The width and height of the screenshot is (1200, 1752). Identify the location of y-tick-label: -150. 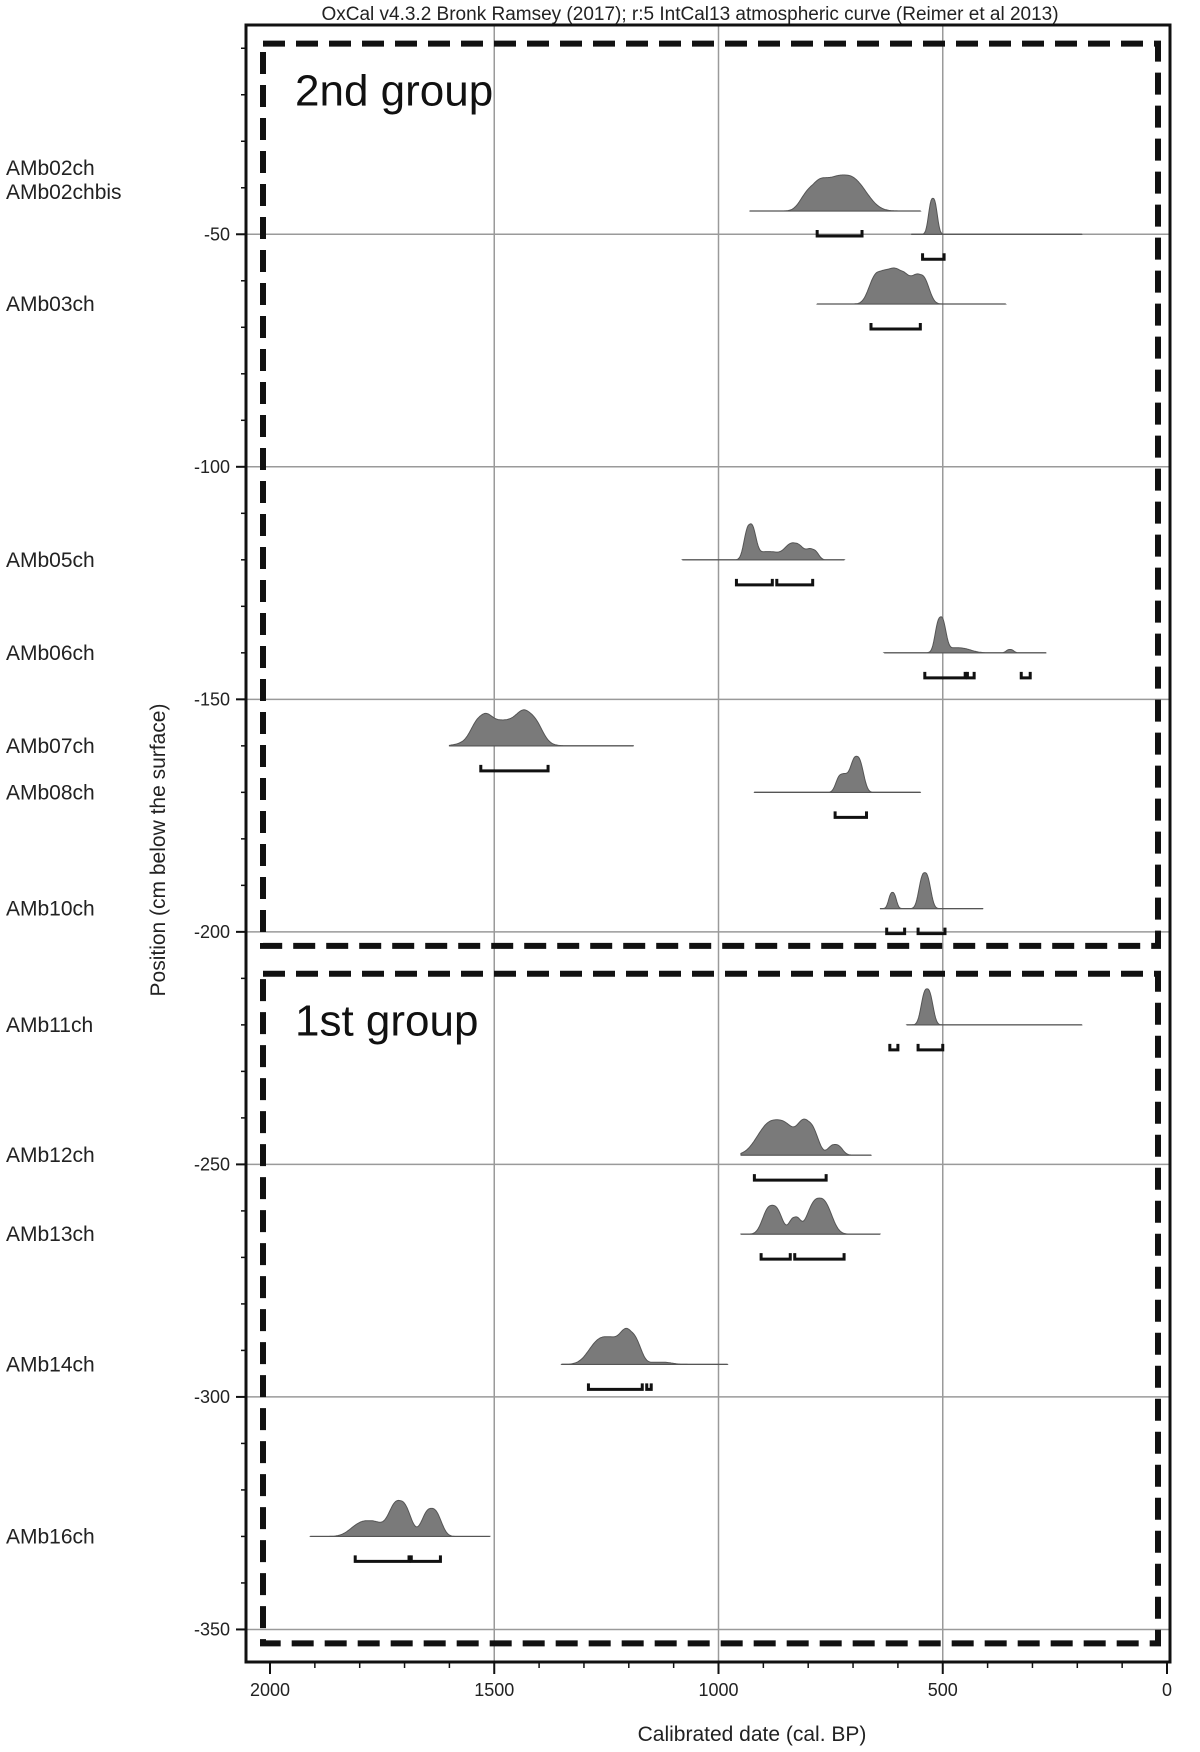
(212, 699).